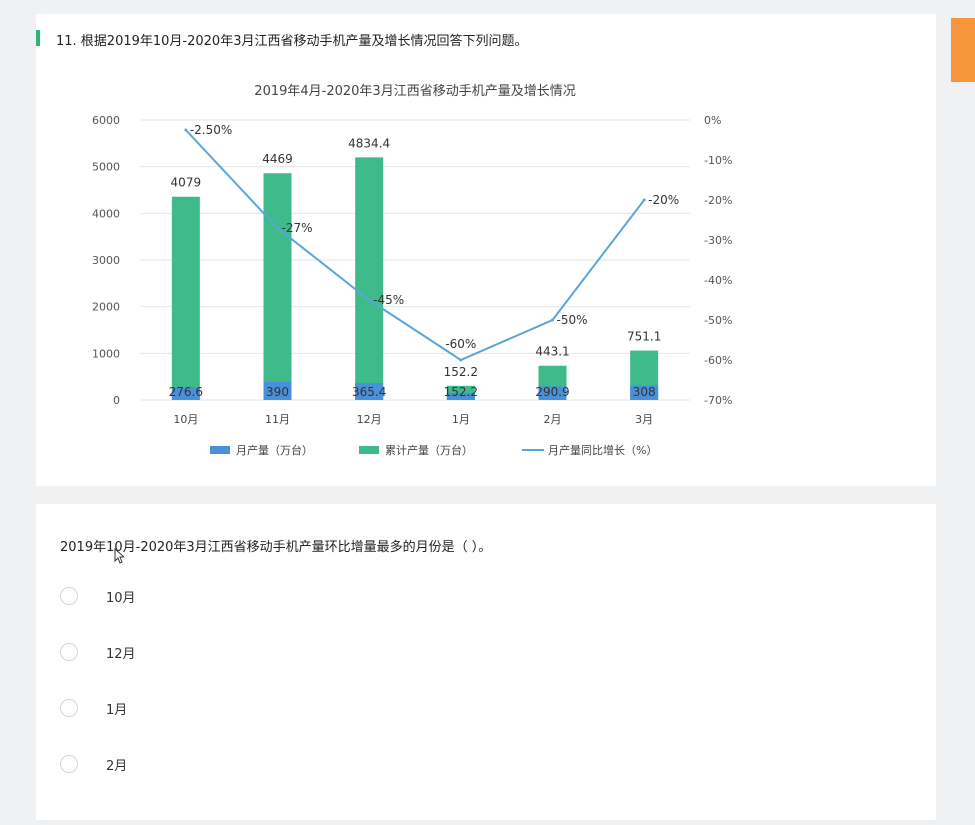 This screenshot has width=975, height=825. Describe the element at coordinates (93, 708) in the screenshot. I see `option-1month: 1月` at that location.